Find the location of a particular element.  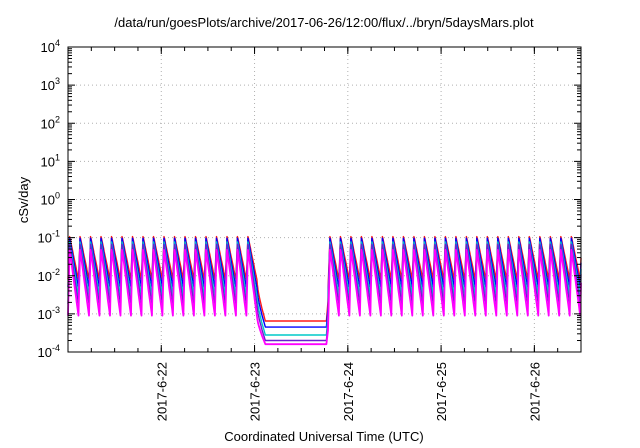

y-tick-label: 10⁴ is located at coordinates (50, 46).